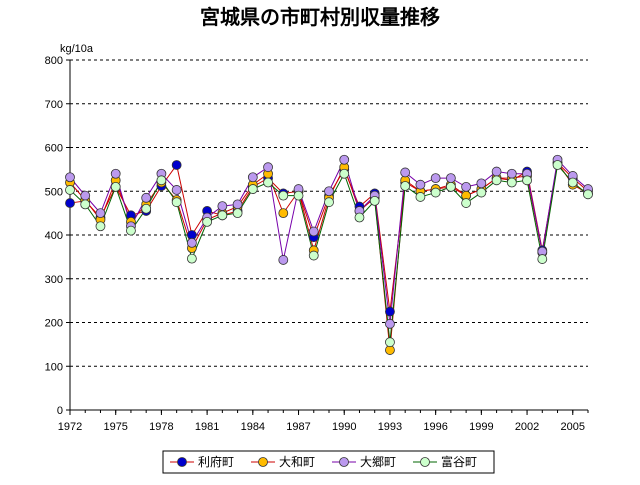 The height and width of the screenshot is (485, 640). What do you see at coordinates (435, 427) in the screenshot?
I see `x-tick-label: 1996` at bounding box center [435, 427].